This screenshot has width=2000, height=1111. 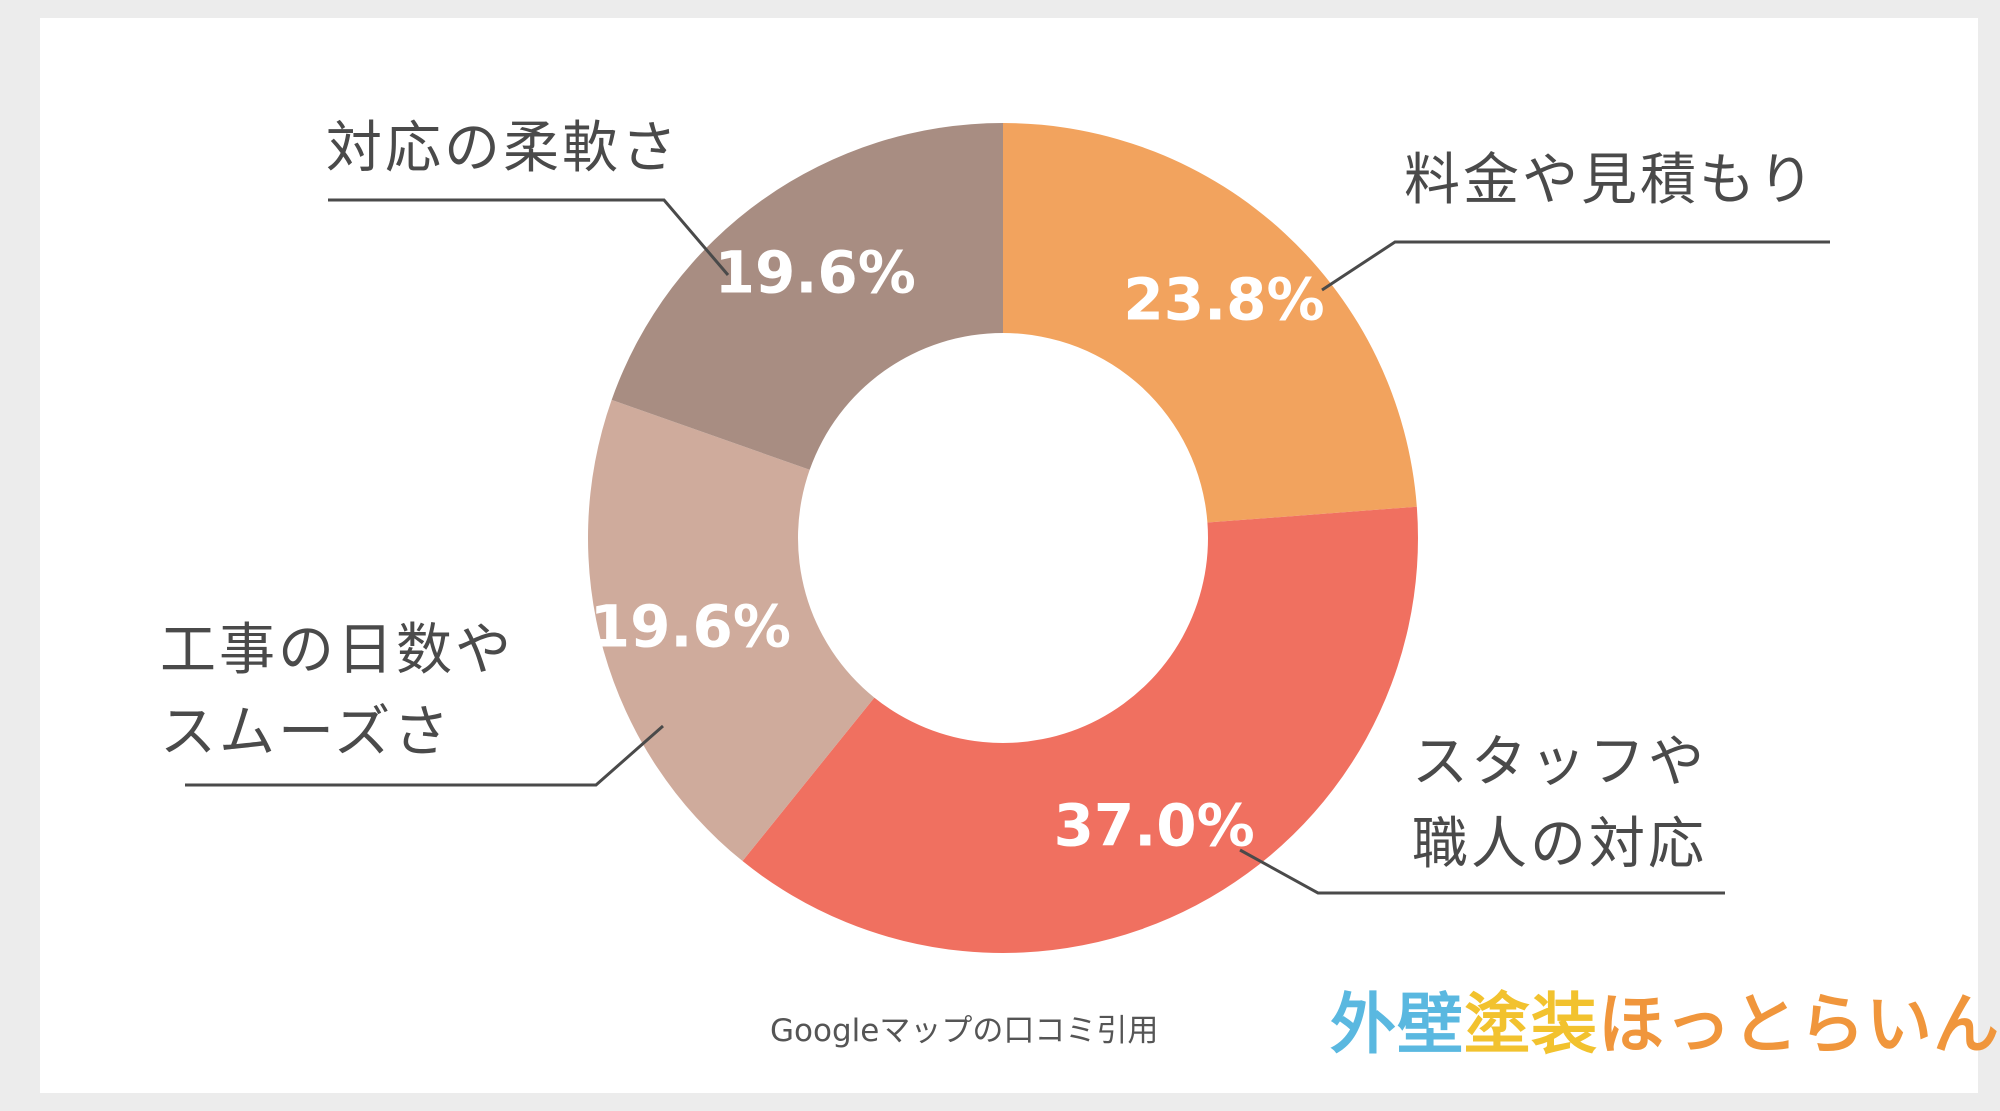 I want to click on percent-label-schedule: 19.6%, so click(x=690, y=627).